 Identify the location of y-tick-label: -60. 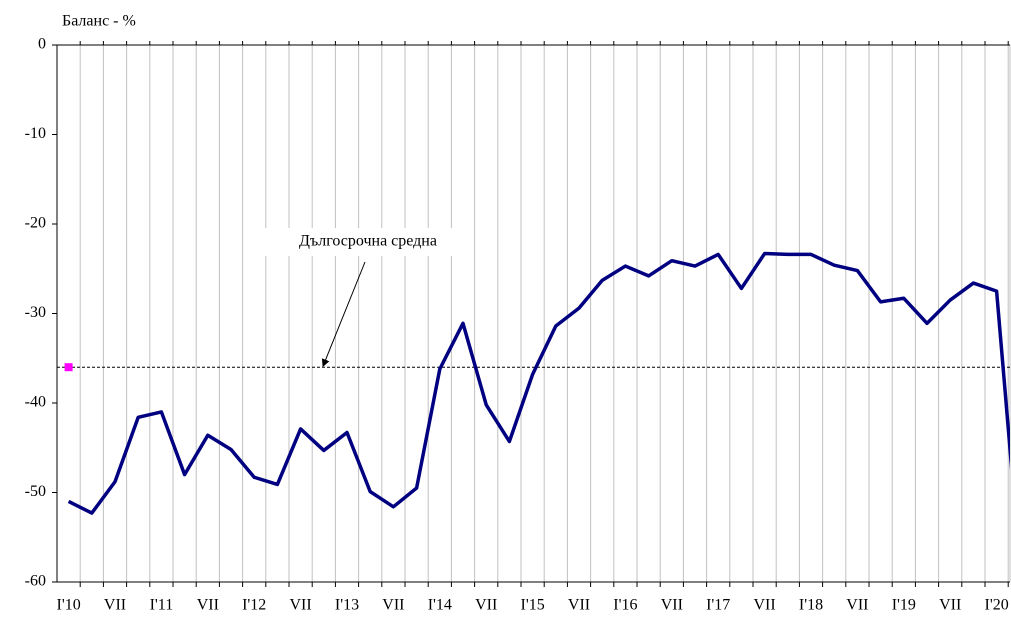
(35, 581).